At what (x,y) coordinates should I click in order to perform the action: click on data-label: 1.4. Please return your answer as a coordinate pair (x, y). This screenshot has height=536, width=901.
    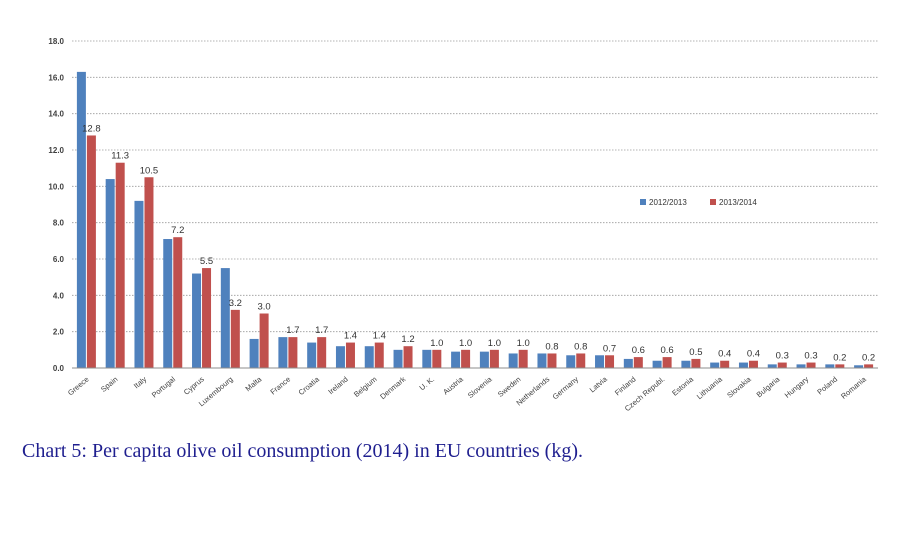
    Looking at the image, I should click on (379, 336).